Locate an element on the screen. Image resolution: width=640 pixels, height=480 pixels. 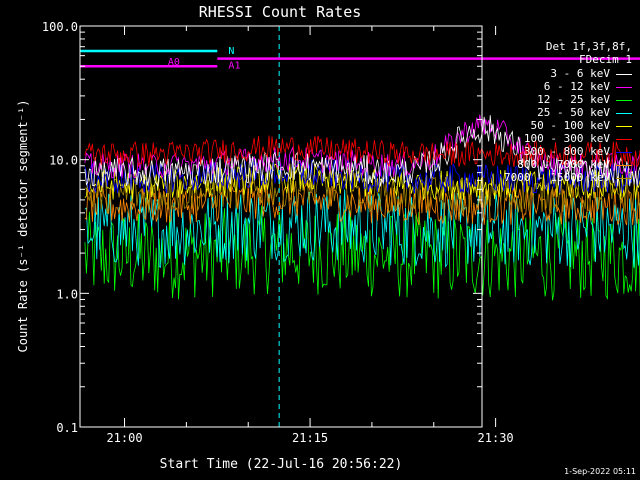
legend-item: 12 - 25 keV is located at coordinates (584, 99).